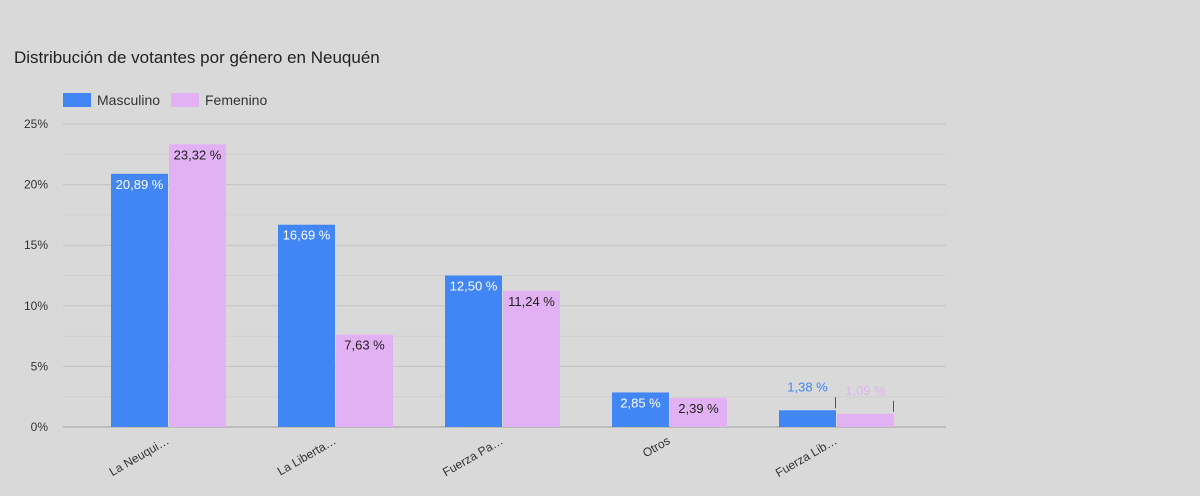 The height and width of the screenshot is (496, 1200). Describe the element at coordinates (36, 124) in the screenshot. I see `y-tick-label: 25%` at that location.